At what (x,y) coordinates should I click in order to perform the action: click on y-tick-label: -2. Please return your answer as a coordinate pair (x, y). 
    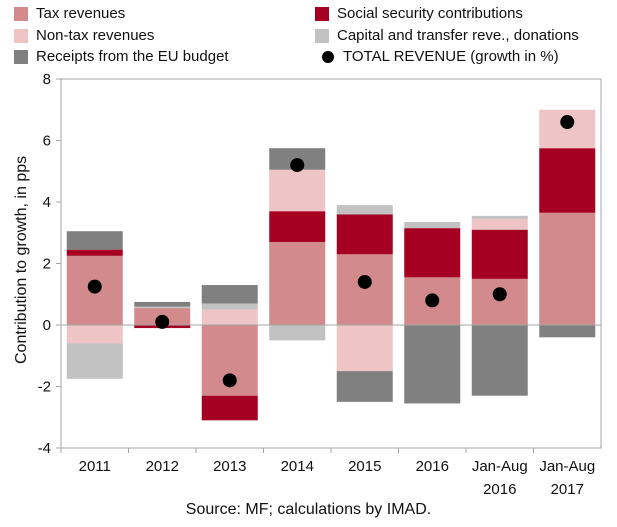
    Looking at the image, I should click on (44, 387).